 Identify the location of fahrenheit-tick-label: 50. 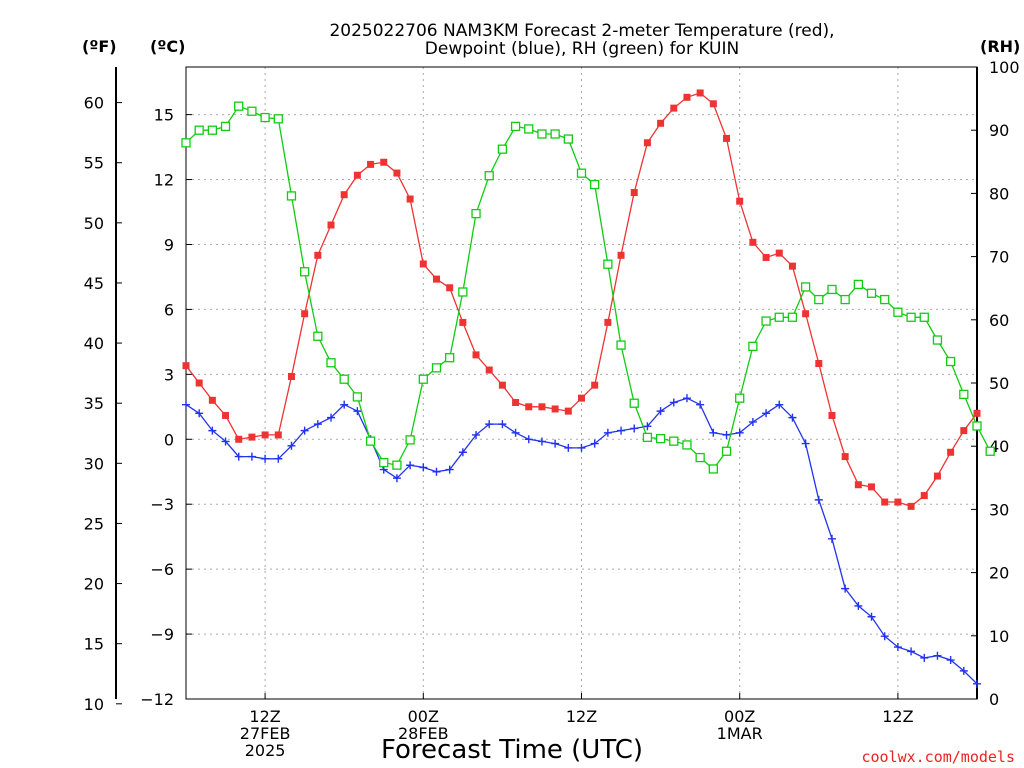
(94, 223).